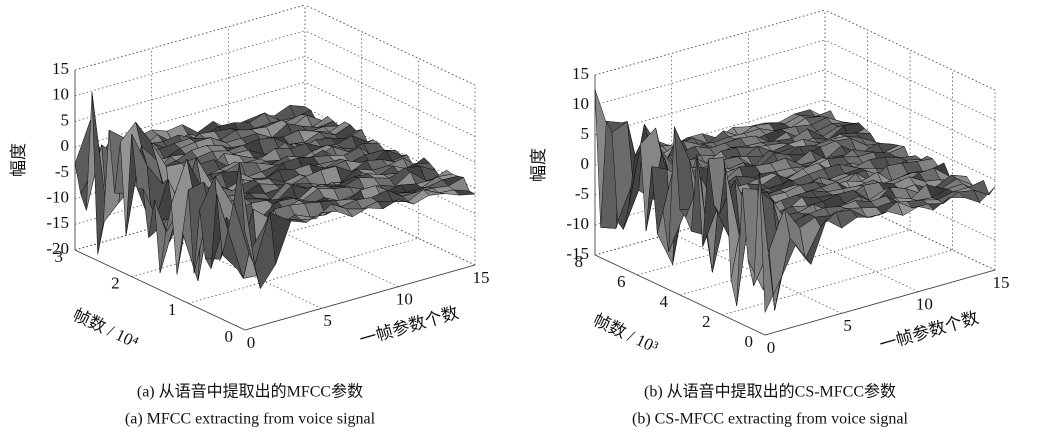  I want to click on y-tick-label: 1, so click(172, 309).